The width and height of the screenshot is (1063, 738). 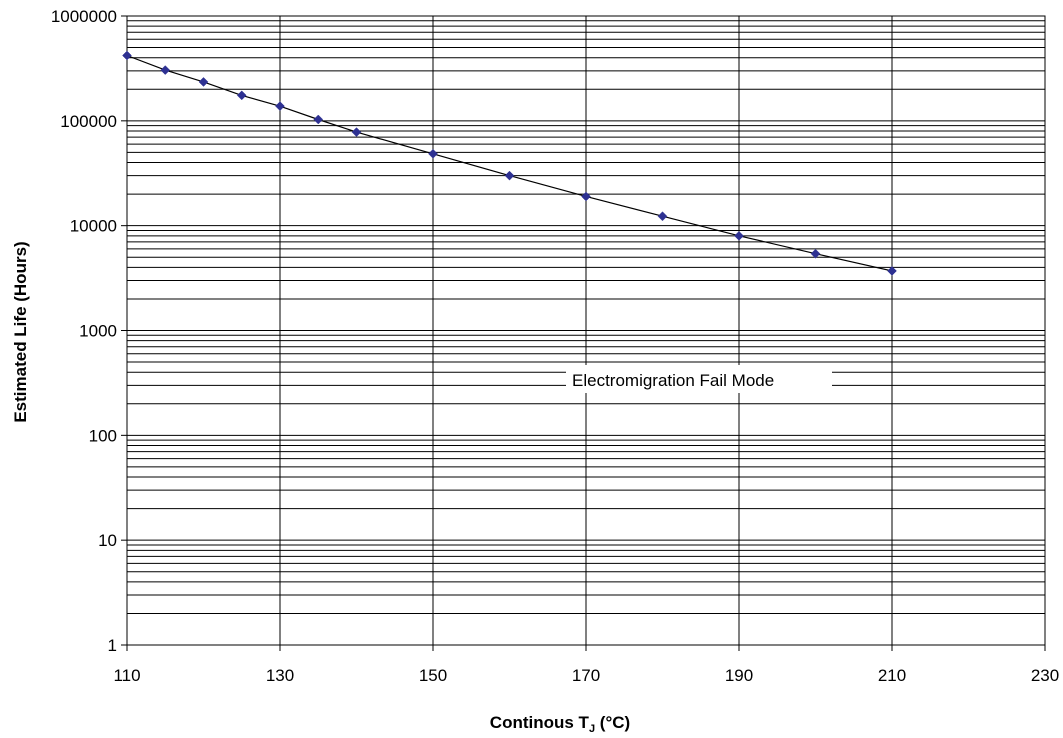 I want to click on x-tick-label: 150, so click(x=433, y=675).